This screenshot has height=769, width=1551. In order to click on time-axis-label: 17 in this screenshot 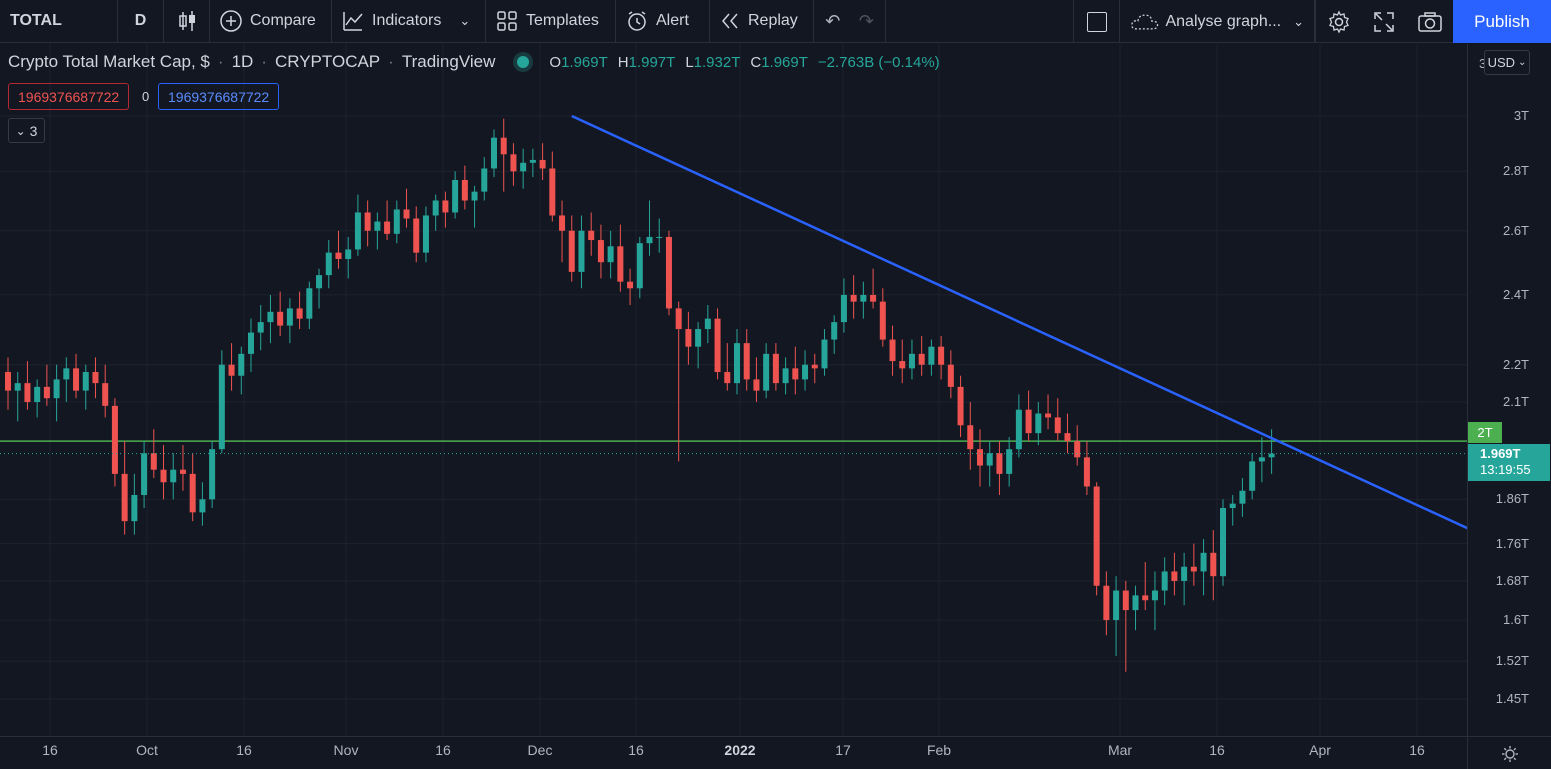, I will do `click(843, 750)`.